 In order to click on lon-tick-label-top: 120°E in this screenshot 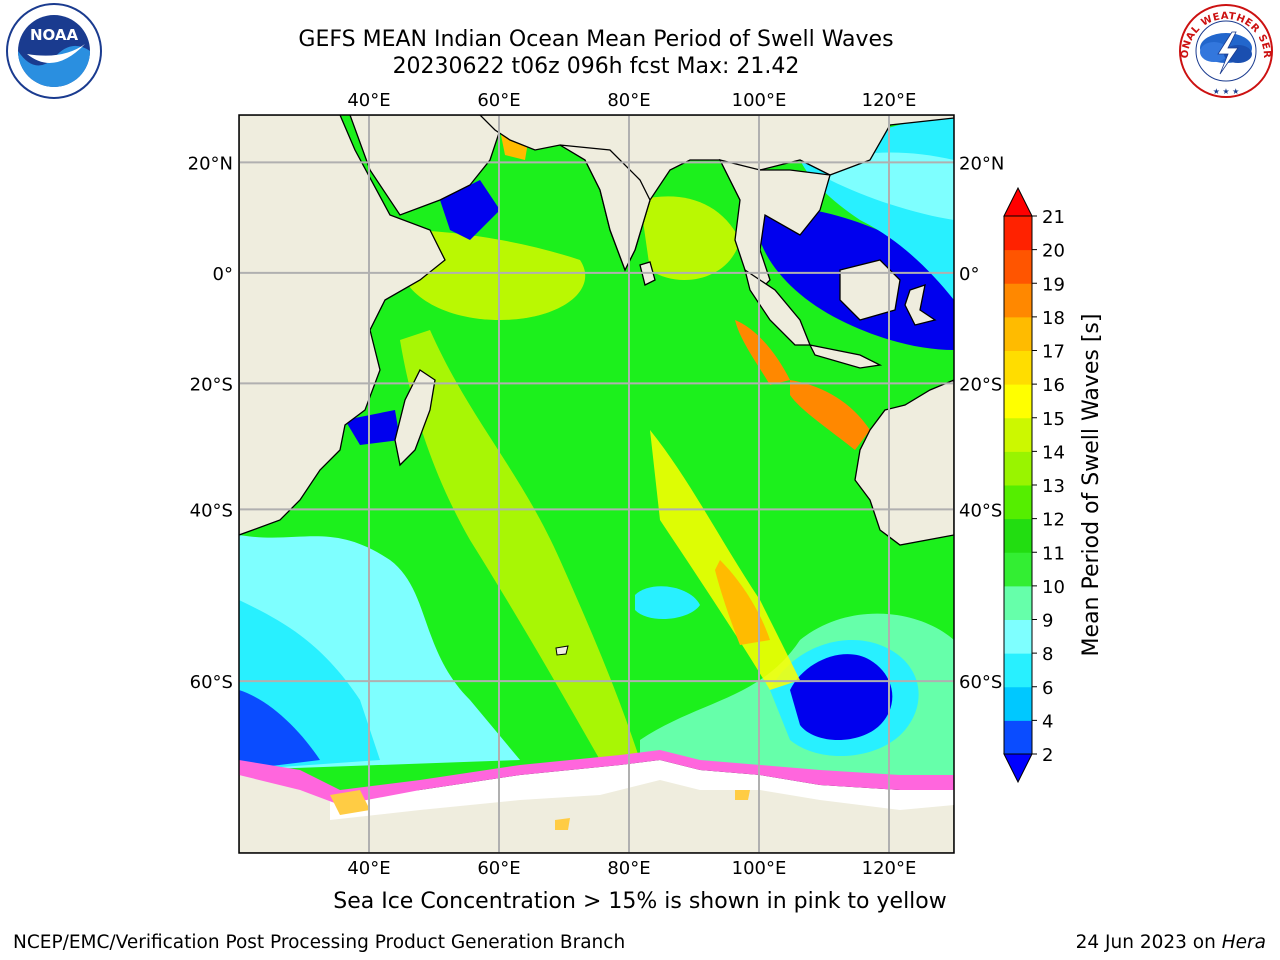, I will do `click(889, 100)`.